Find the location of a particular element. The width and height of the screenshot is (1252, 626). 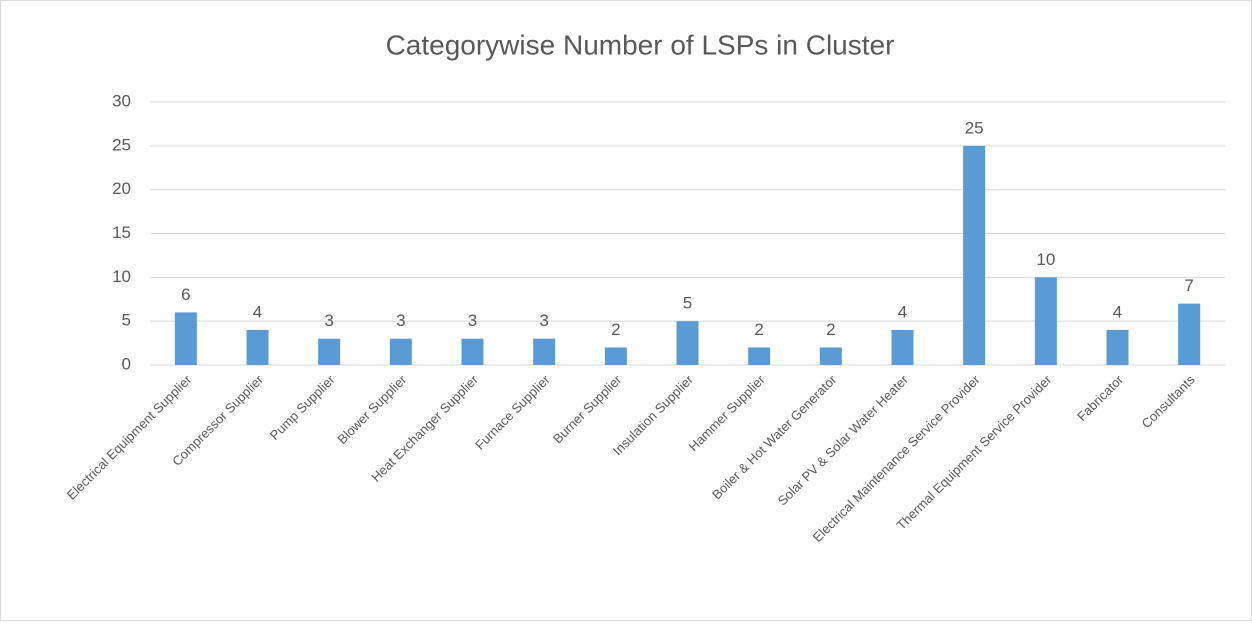

data-label: 7 is located at coordinates (1188, 285).